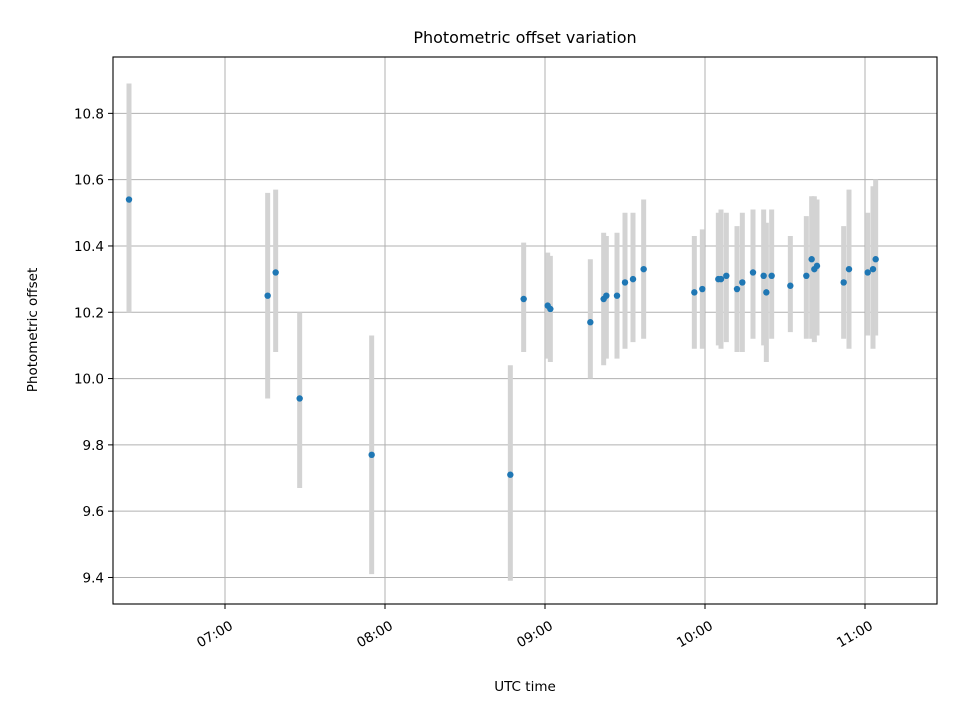  I want to click on chart-title: Photometric offset variation, so click(524, 37).